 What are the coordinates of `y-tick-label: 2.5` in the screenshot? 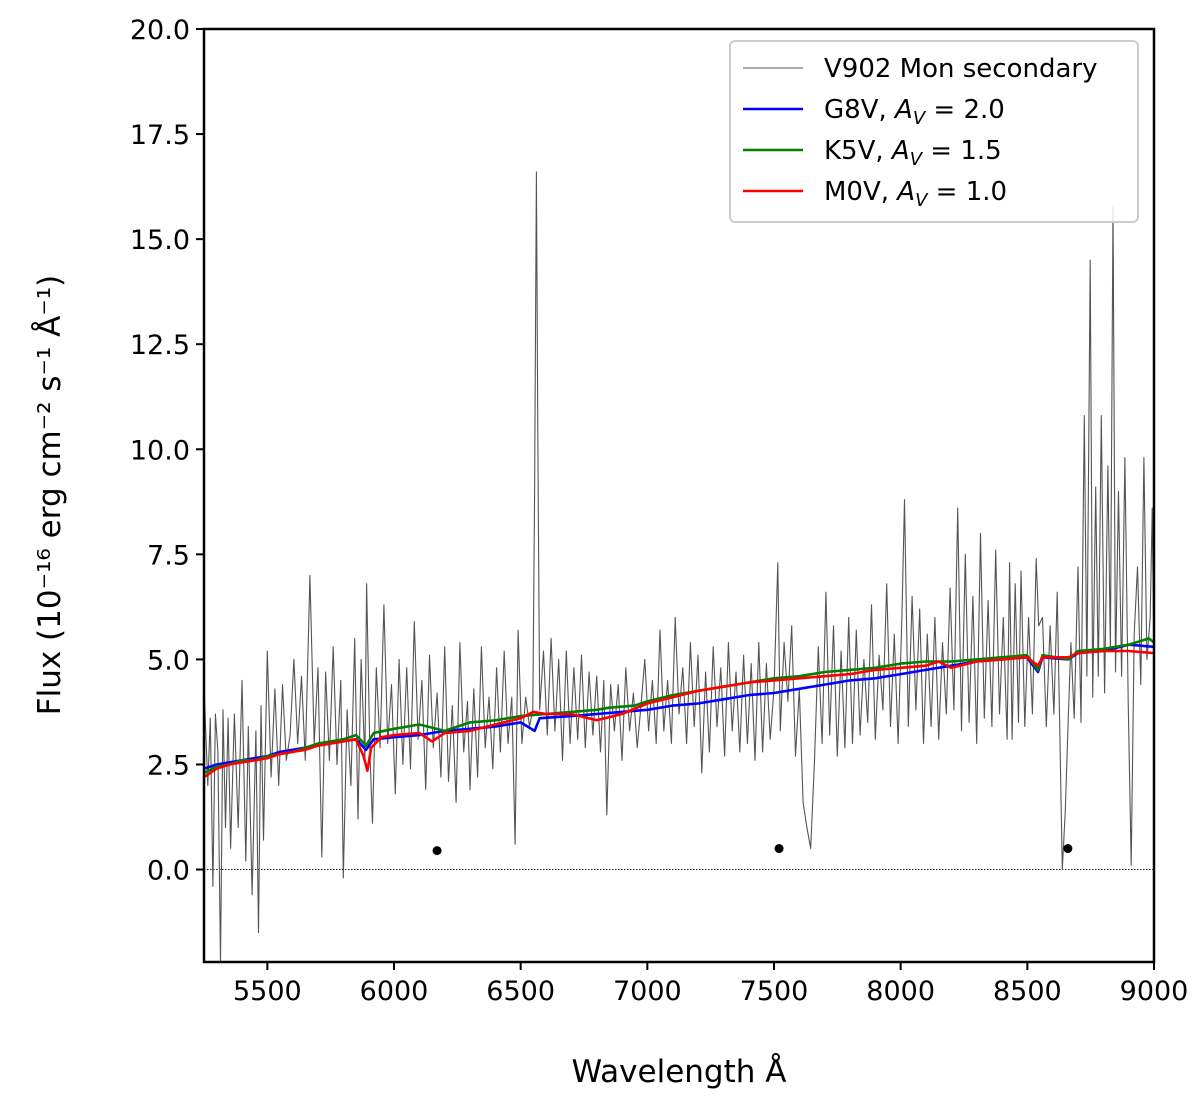 It's located at (168, 765).